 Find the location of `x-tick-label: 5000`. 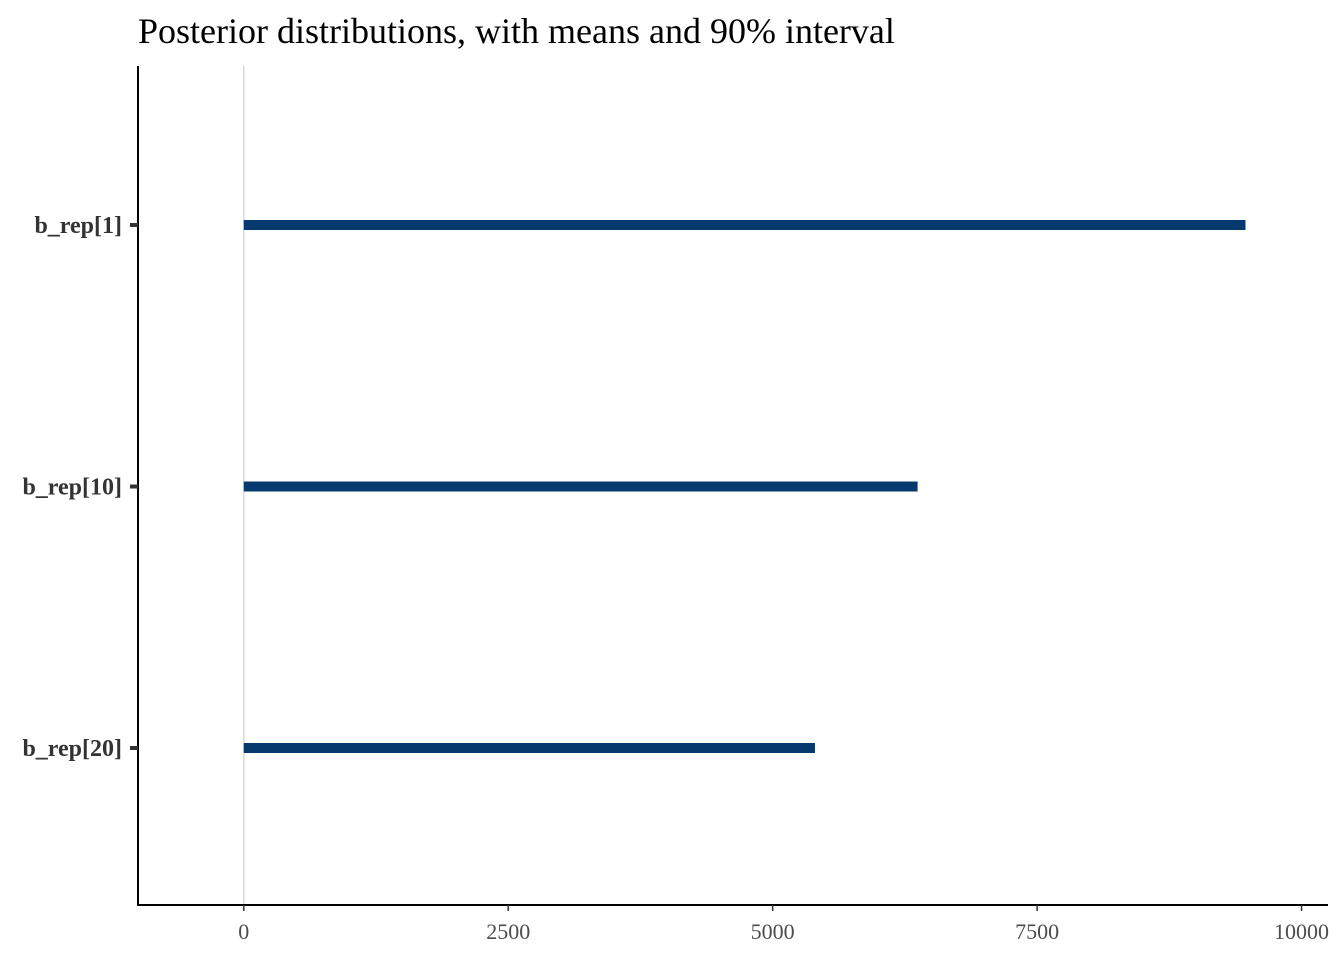

x-tick-label: 5000 is located at coordinates (773, 931).